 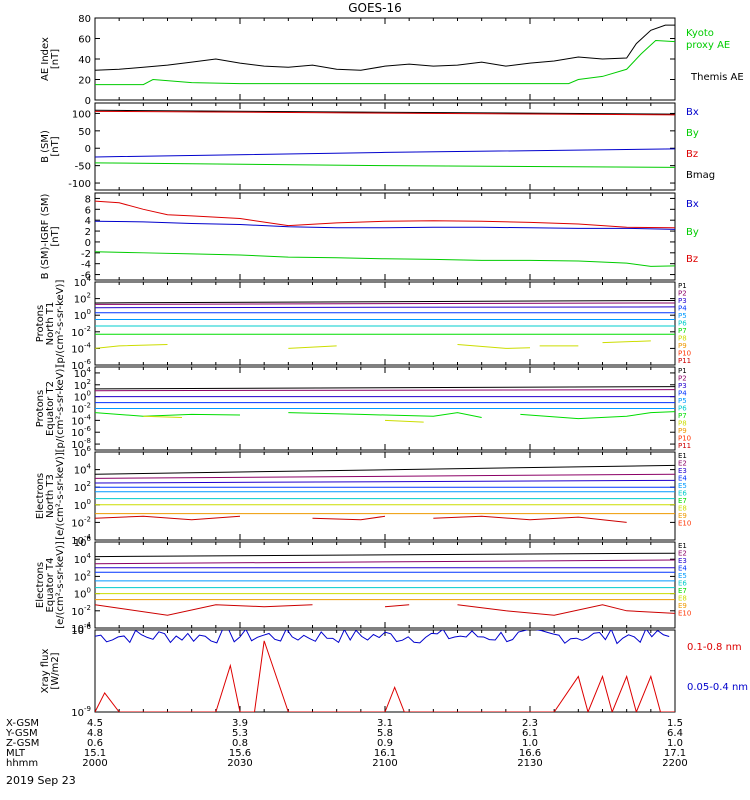 What do you see at coordinates (240, 723) in the screenshot?
I see `bottom-axis-value: 3.9` at bounding box center [240, 723].